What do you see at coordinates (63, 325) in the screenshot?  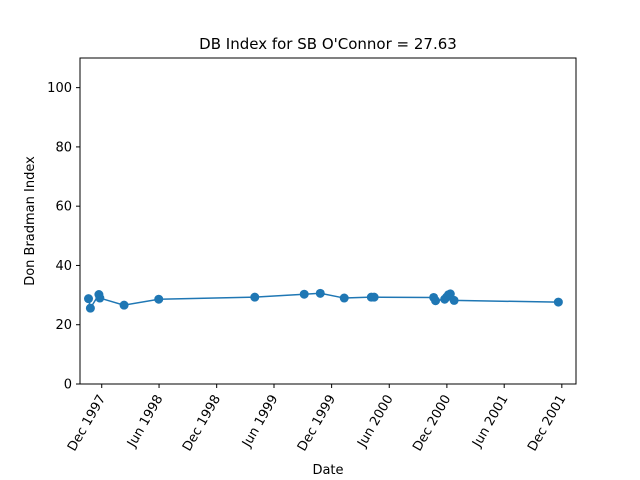 I see `y-tick-label: 20` at bounding box center [63, 325].